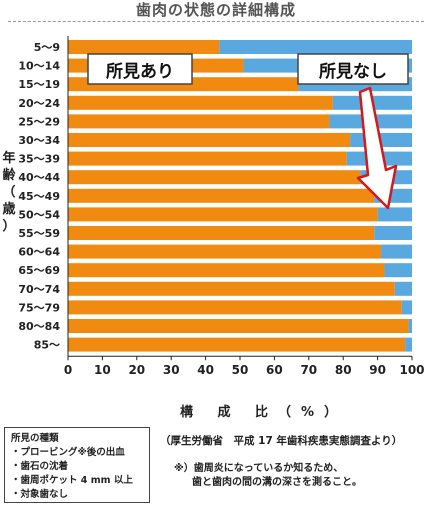 This screenshot has width=432, height=507. What do you see at coordinates (39, 103) in the screenshot?
I see `y-tick-label: 20～24` at bounding box center [39, 103].